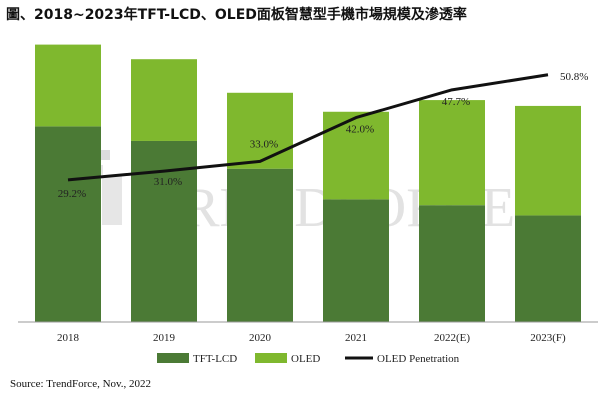 This screenshot has width=600, height=400. Describe the element at coordinates (360, 130) in the screenshot. I see `penetration-data-label: 42.0%` at that location.